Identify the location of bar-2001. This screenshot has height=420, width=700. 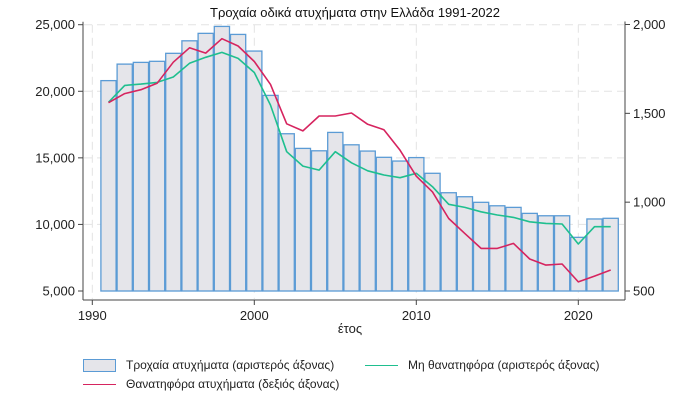
(270, 193).